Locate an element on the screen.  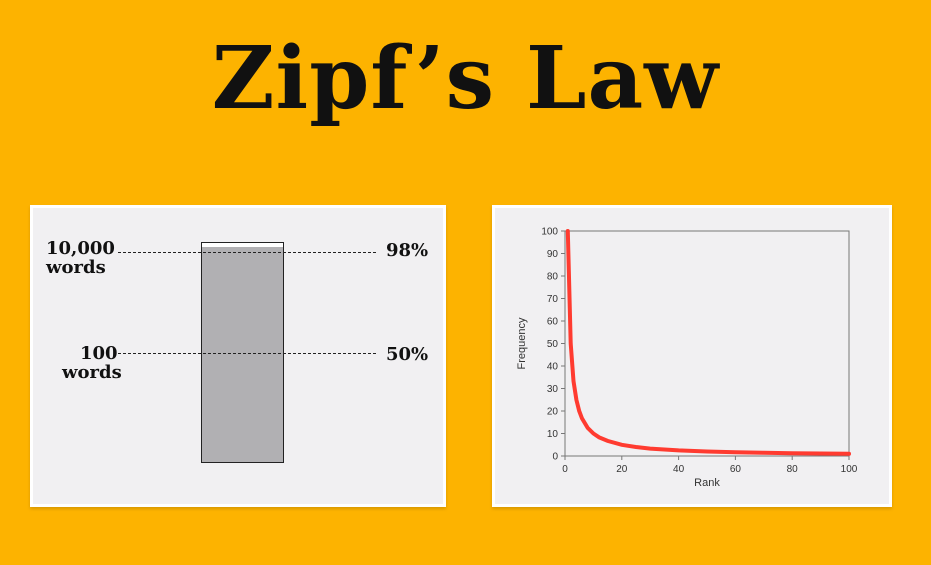
y-tick-label: 0 is located at coordinates (555, 457).